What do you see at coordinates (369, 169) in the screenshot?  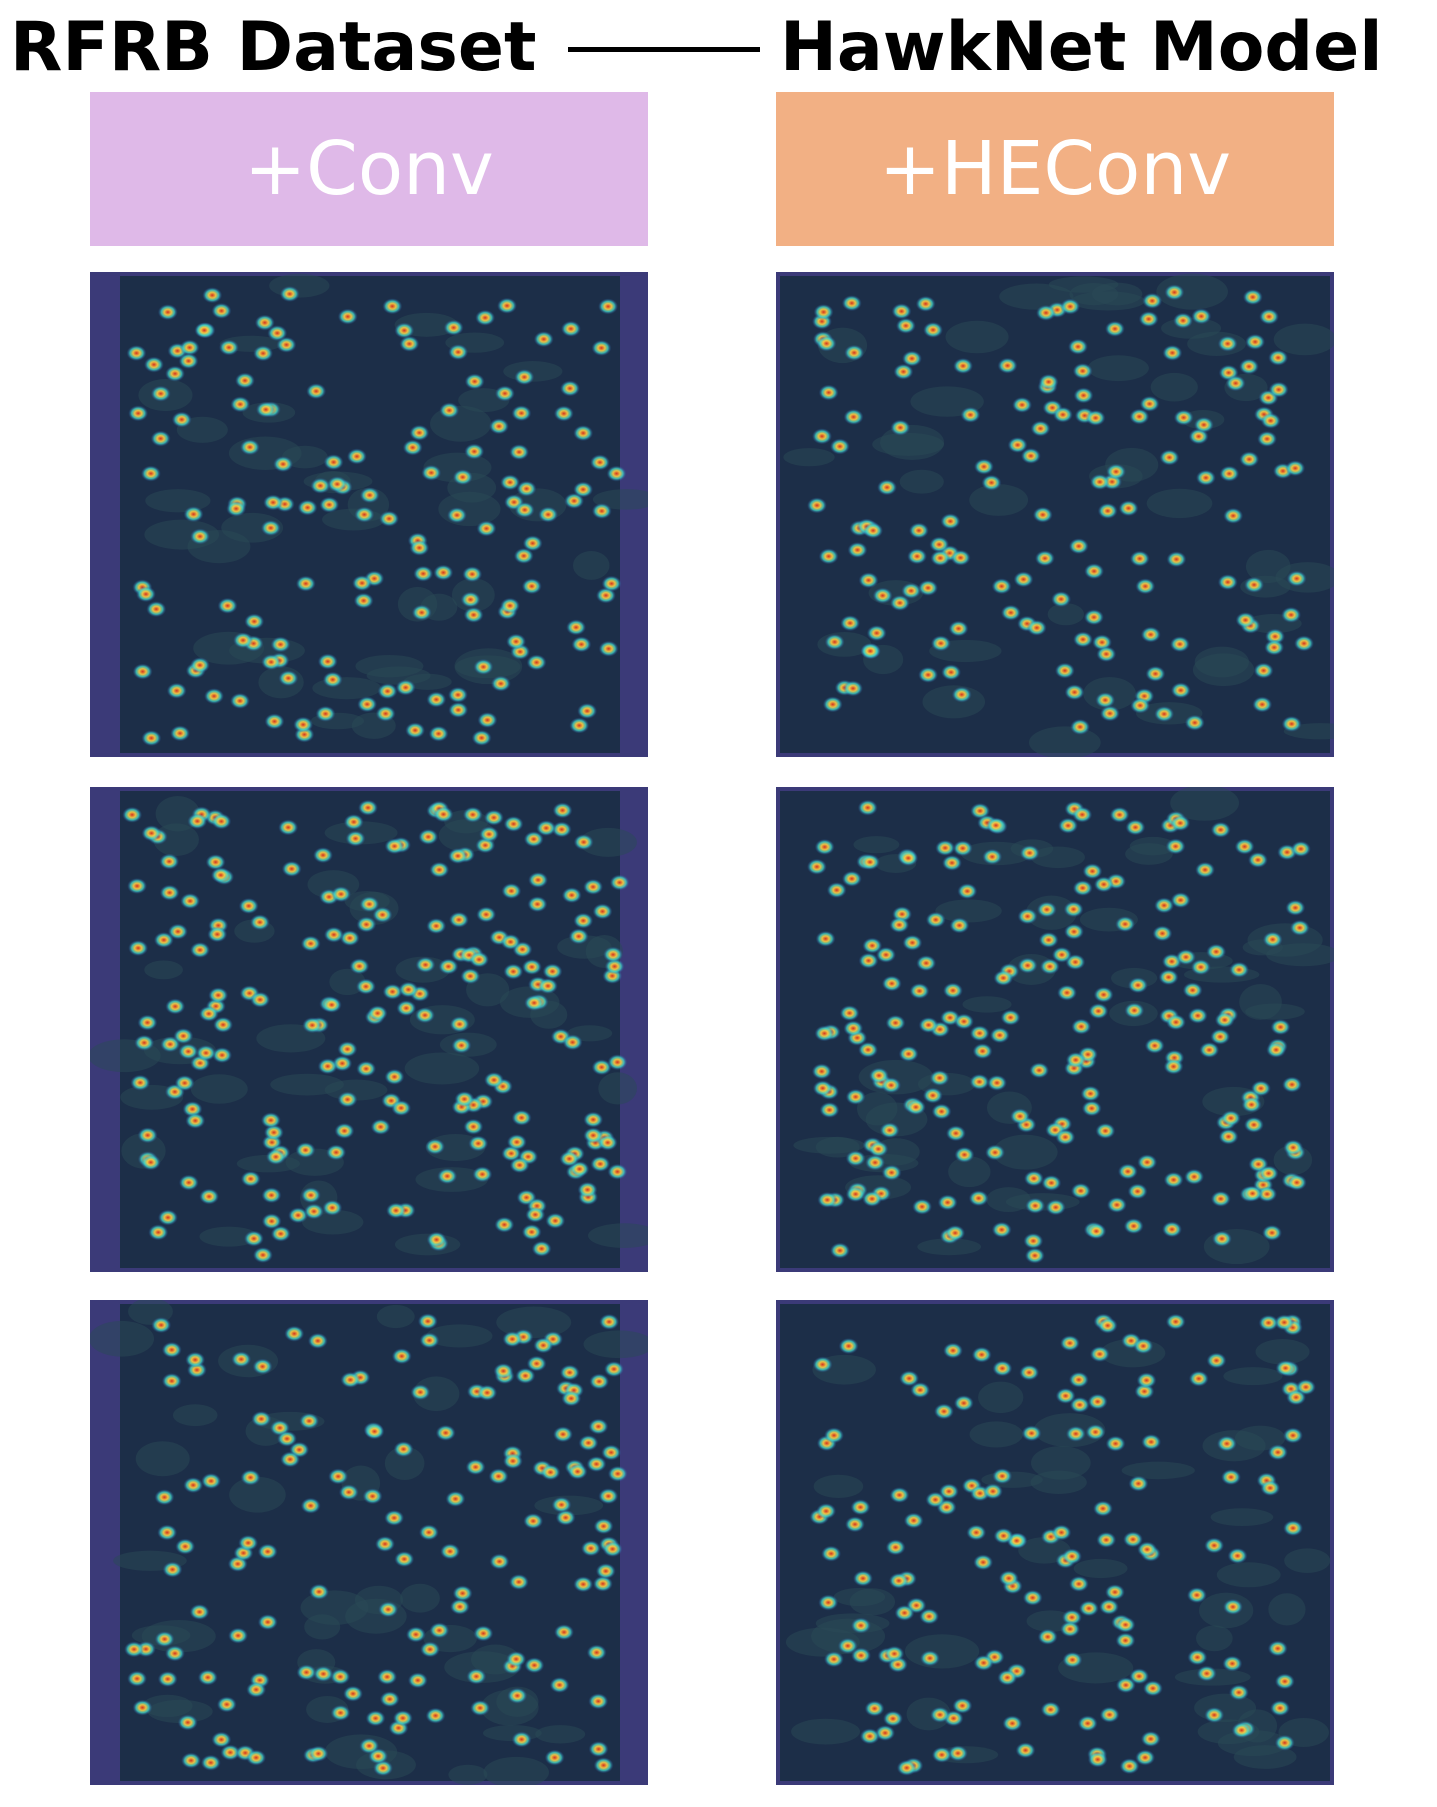 I see `column-label: +Conv` at bounding box center [369, 169].